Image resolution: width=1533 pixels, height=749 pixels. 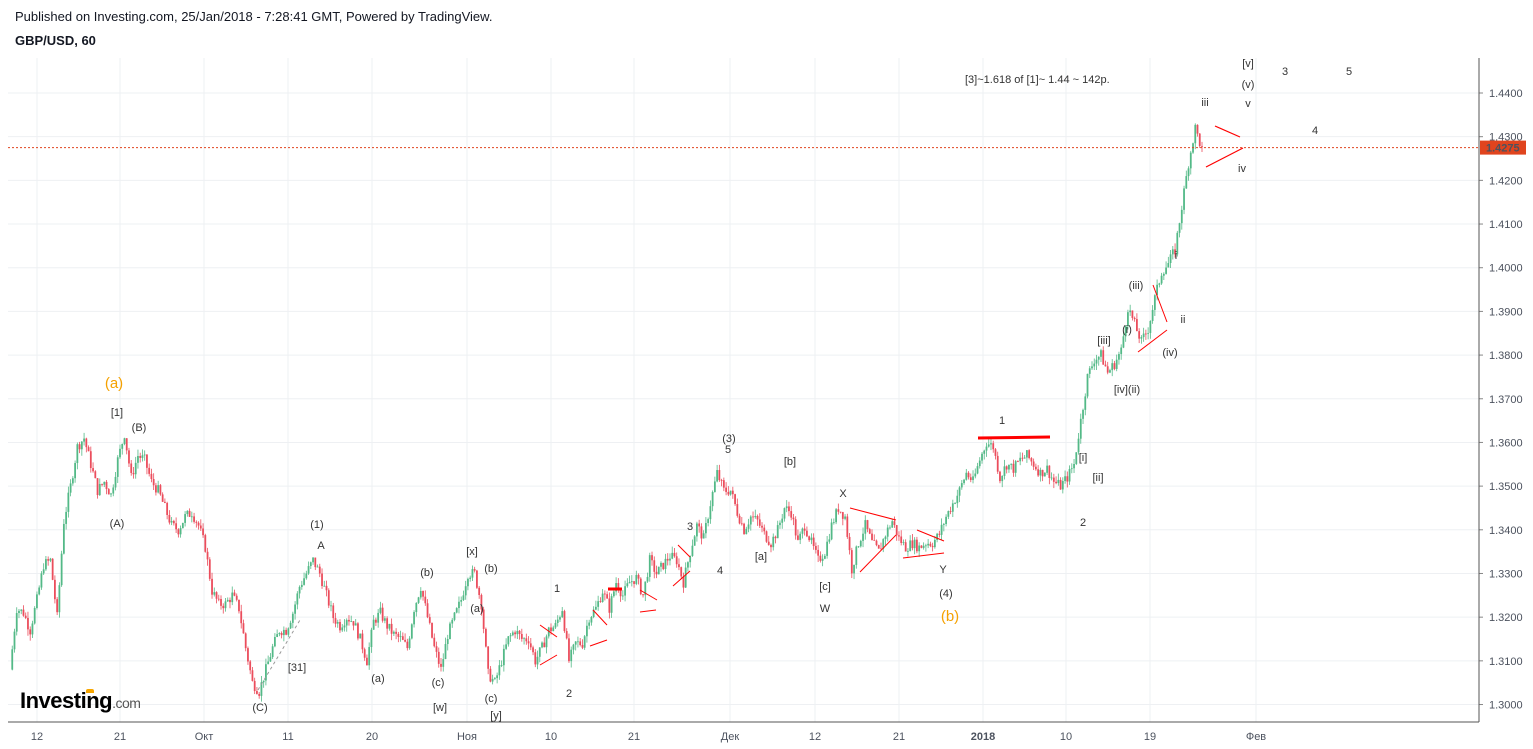 I want to click on logo-suffix: .com, so click(x=126, y=703).